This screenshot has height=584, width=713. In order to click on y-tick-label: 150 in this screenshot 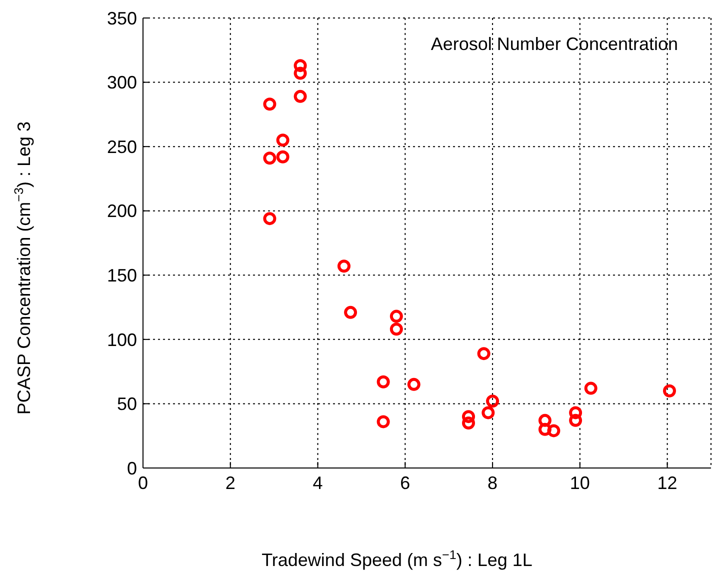, I will do `click(121, 276)`.